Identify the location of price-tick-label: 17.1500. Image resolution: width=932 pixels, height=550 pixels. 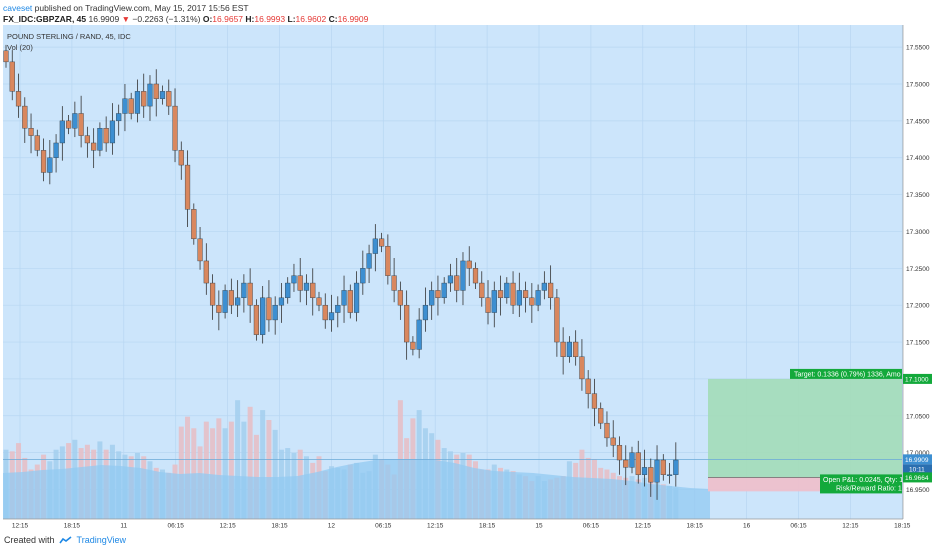
(918, 343).